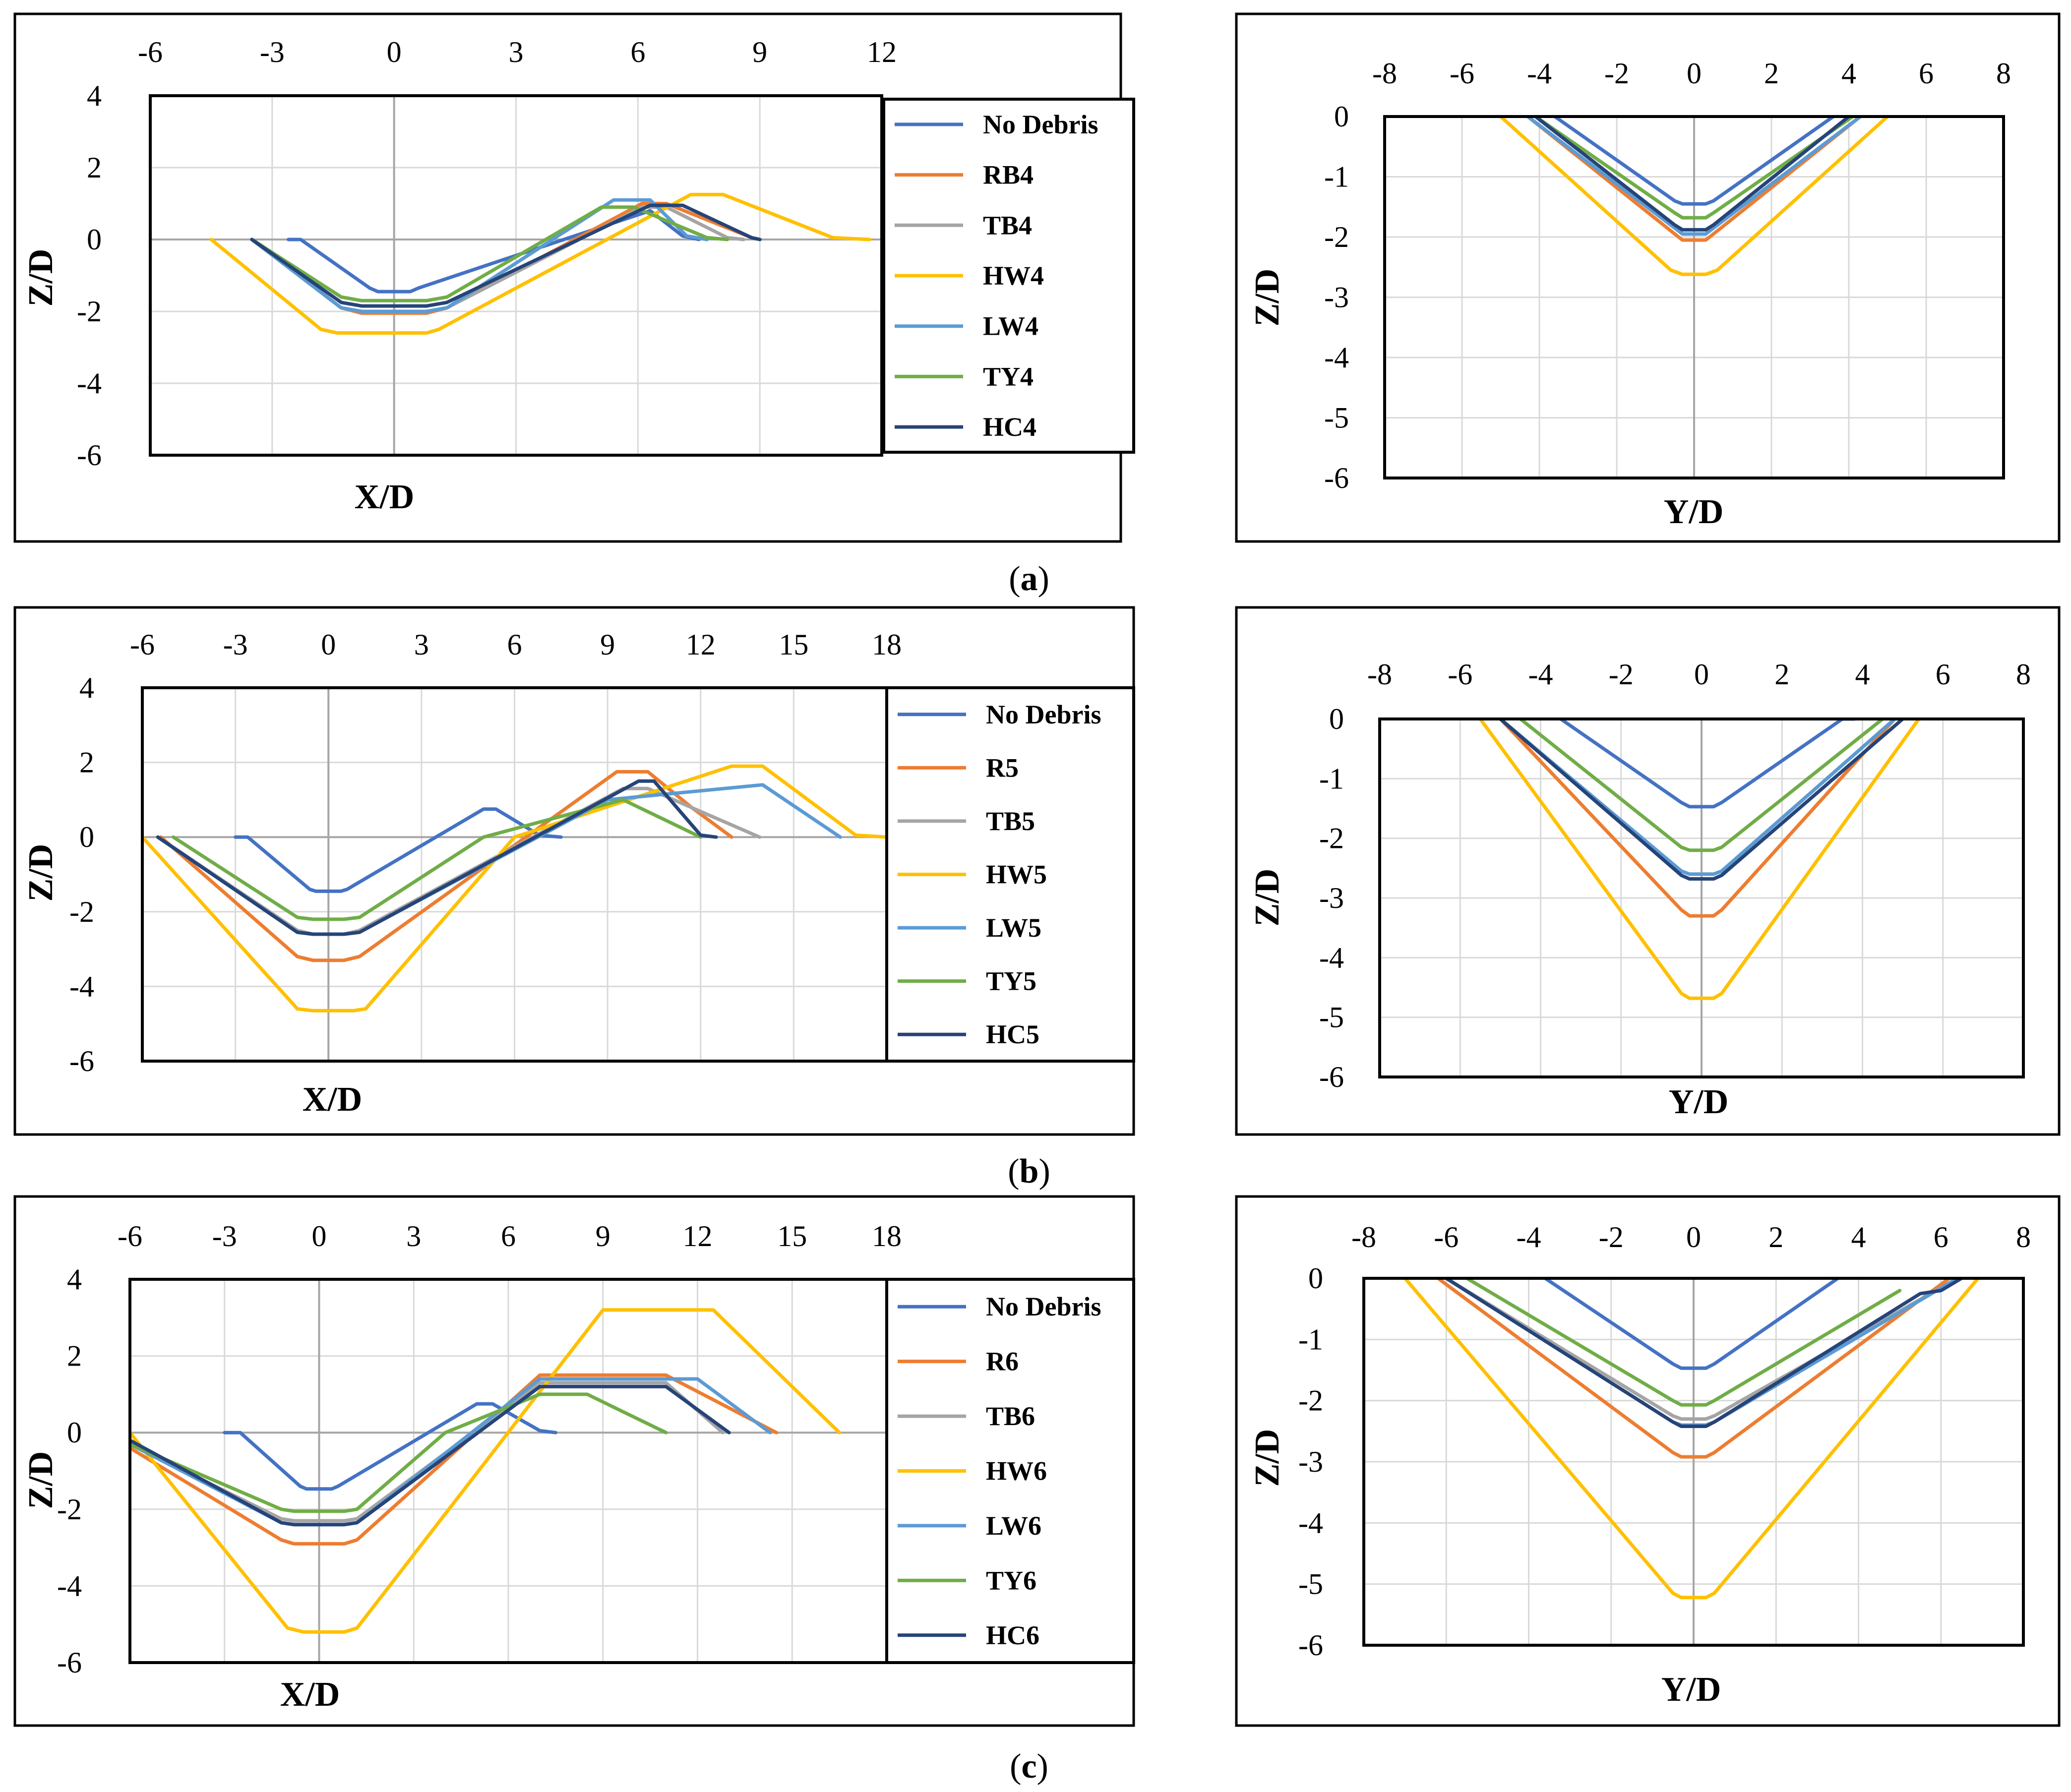 This screenshot has width=2071, height=1792. I want to click on x-tick-label: 2, so click(1771, 73).